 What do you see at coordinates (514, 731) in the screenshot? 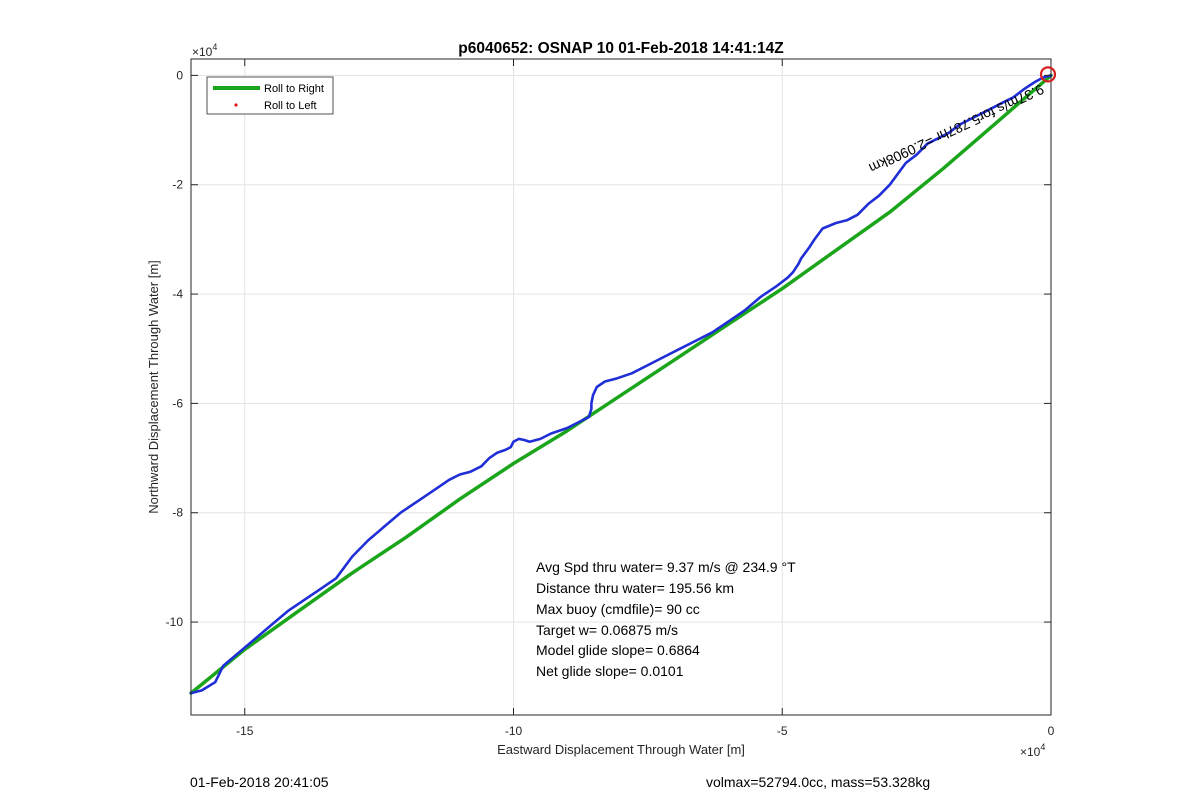
I see `x-tick-label: -10` at bounding box center [514, 731].